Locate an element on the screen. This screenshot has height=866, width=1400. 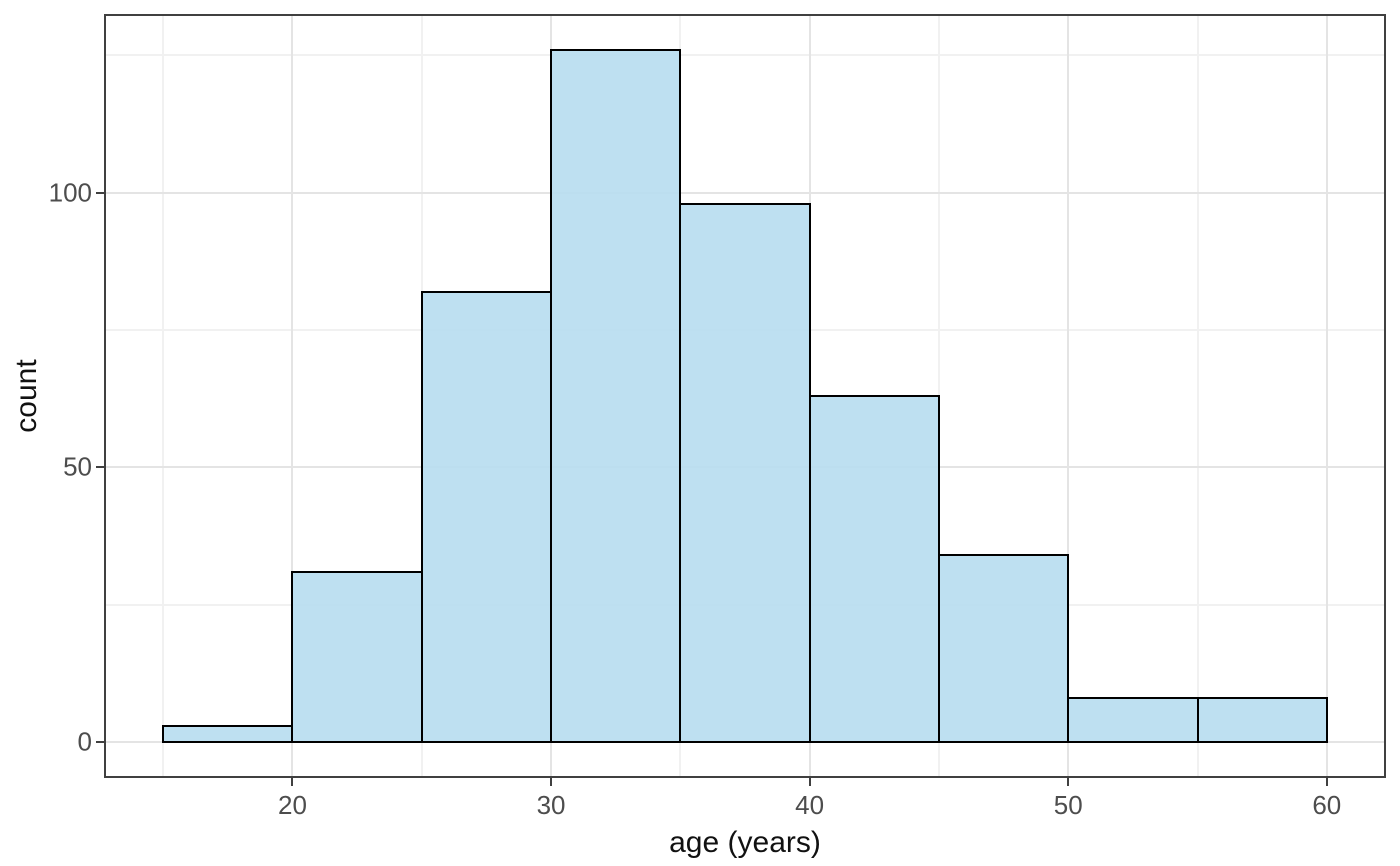
x-axis-title: age (years) is located at coordinates (745, 842).